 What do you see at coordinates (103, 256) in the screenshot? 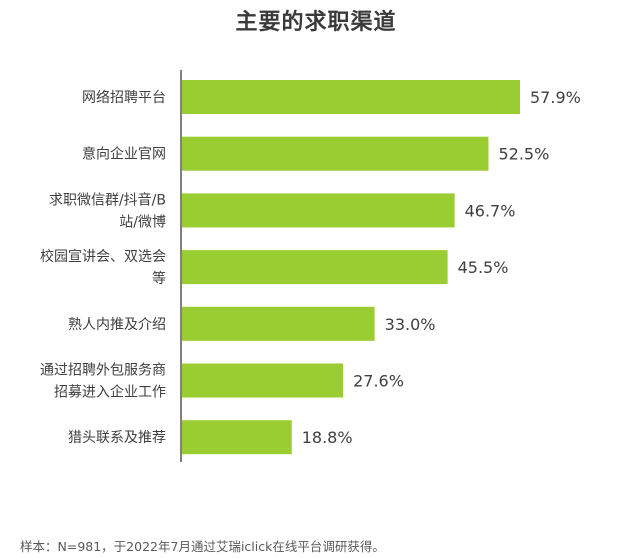
I see `category-label-3-line-0: 校园宣讲会、双选会` at bounding box center [103, 256].